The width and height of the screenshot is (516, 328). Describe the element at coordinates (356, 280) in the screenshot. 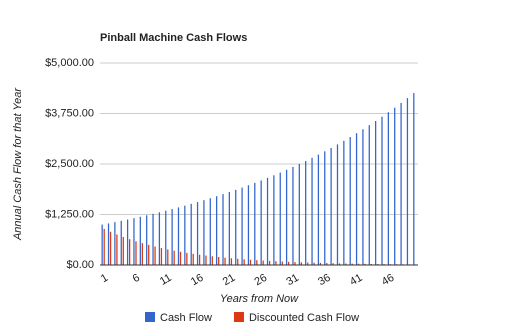

I see `x-tick-label: 41` at that location.